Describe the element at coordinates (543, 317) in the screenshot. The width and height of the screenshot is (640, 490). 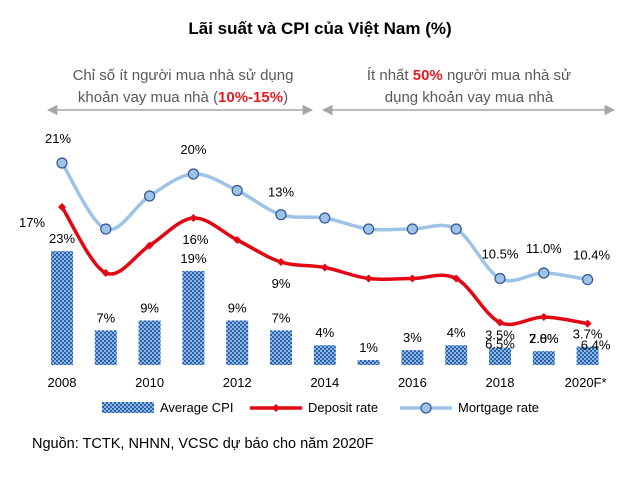
I see `deposit-rate-point-2019` at that location.